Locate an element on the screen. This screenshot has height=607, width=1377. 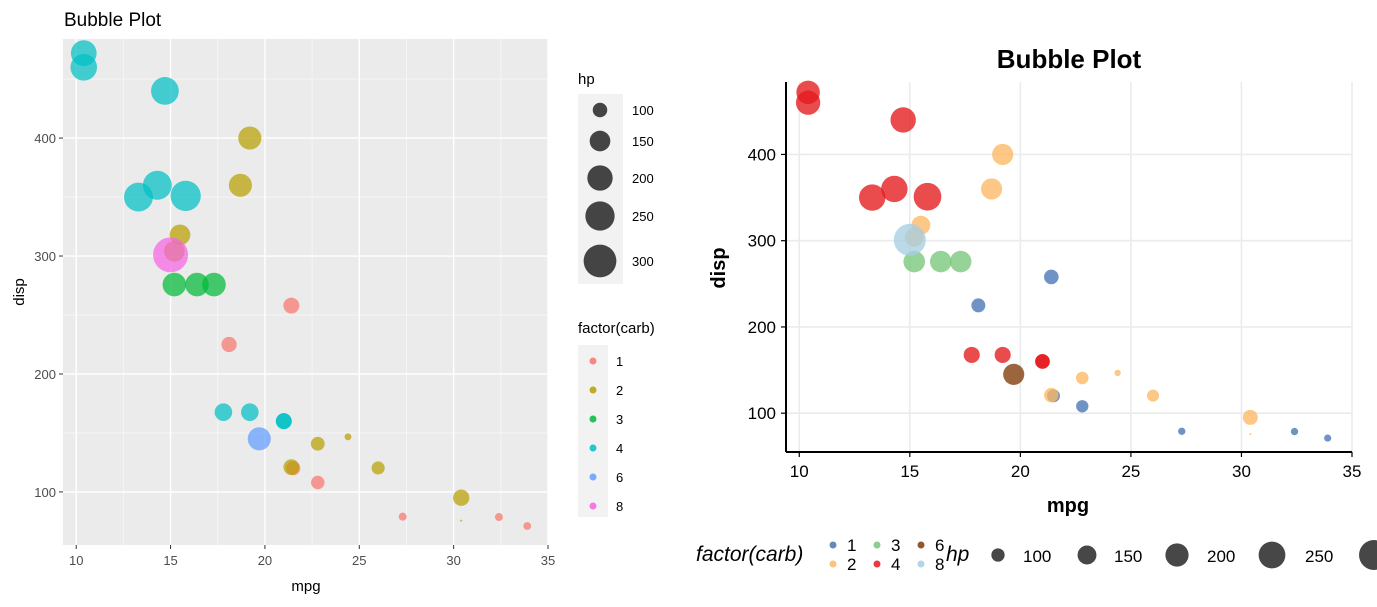
left-y-tick-label: 400 is located at coordinates (45, 138).